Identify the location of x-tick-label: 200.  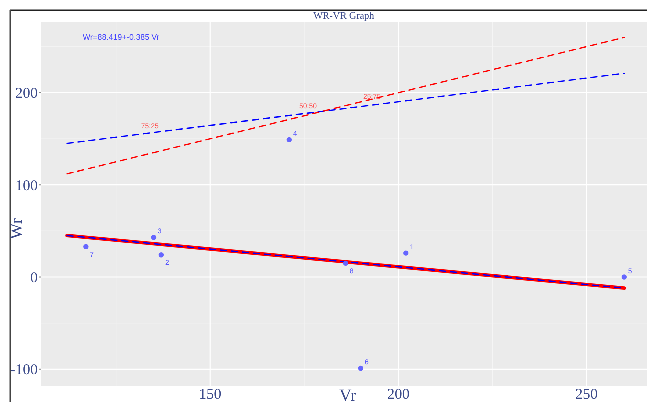
(398, 394).